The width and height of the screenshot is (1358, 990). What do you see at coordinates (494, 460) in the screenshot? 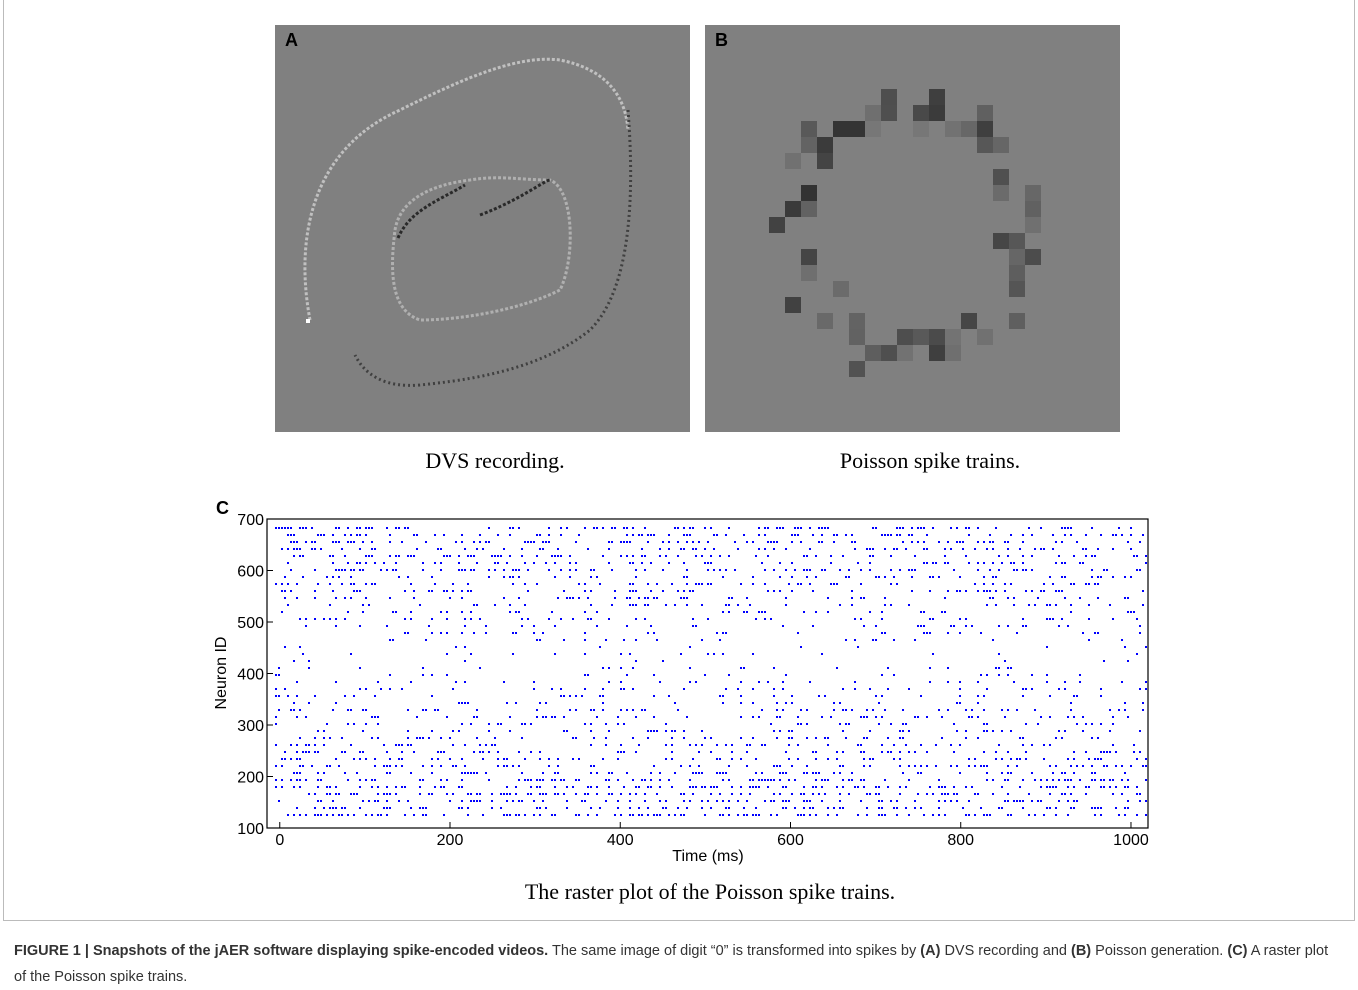
I see `panel-caption: DVS recording.` at bounding box center [494, 460].